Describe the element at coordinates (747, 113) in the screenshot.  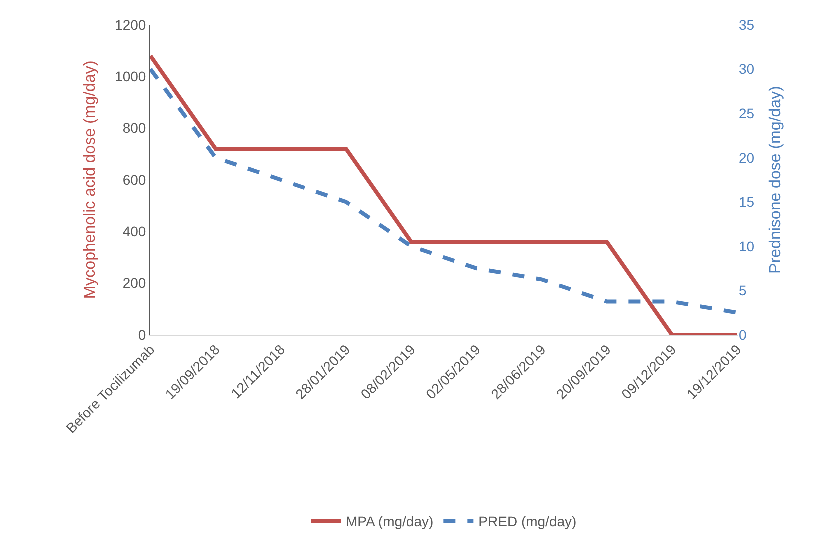
I see `y2-tick-label: 25` at that location.